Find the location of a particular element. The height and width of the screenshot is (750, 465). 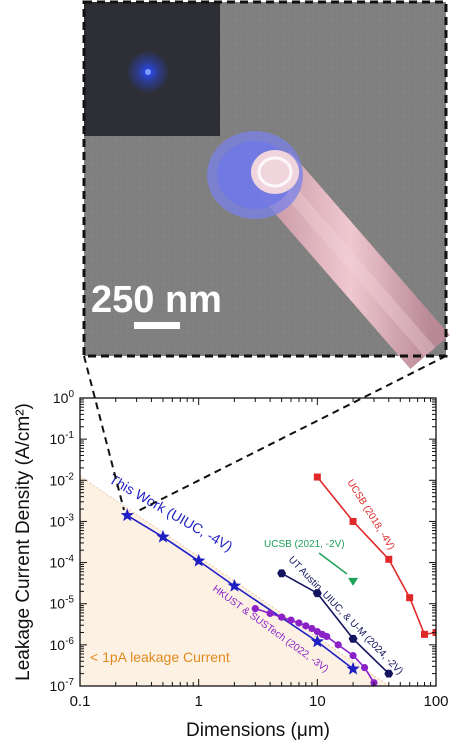

nanowire is located at coordinates (350, 260).